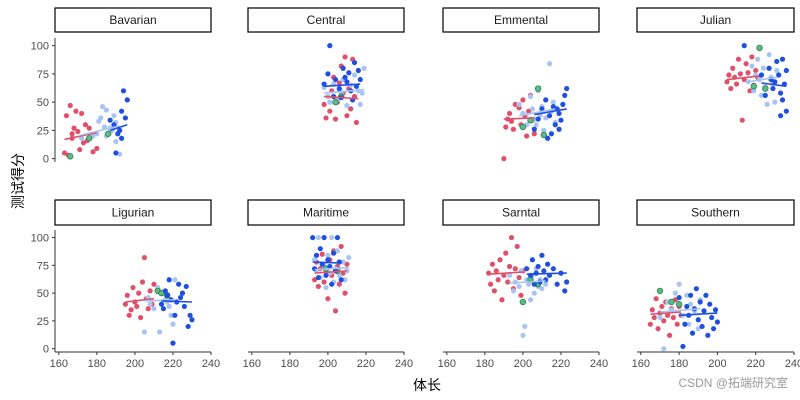 This screenshot has width=800, height=400. What do you see at coordinates (715, 213) in the screenshot?
I see `facet-strip-label: Southern` at bounding box center [715, 213].